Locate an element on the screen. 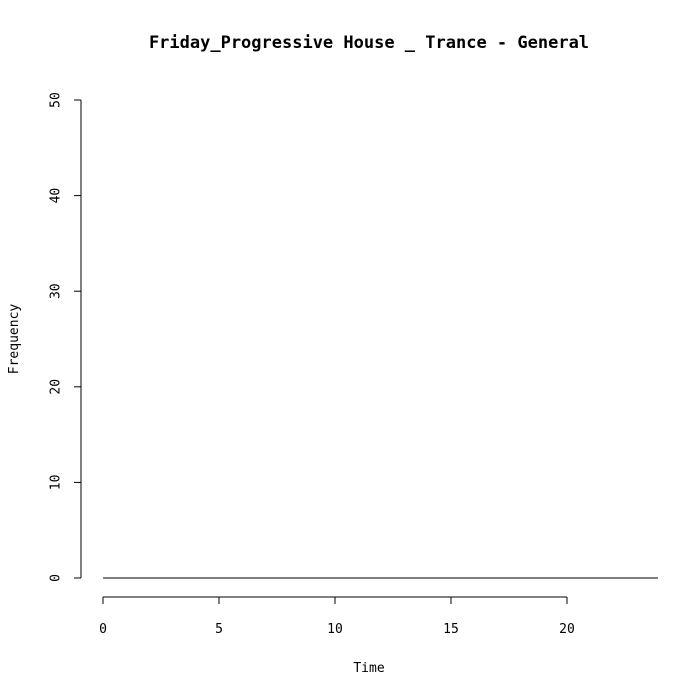 This screenshot has height=699, width=699. y-tick-label: 0 is located at coordinates (56, 578).